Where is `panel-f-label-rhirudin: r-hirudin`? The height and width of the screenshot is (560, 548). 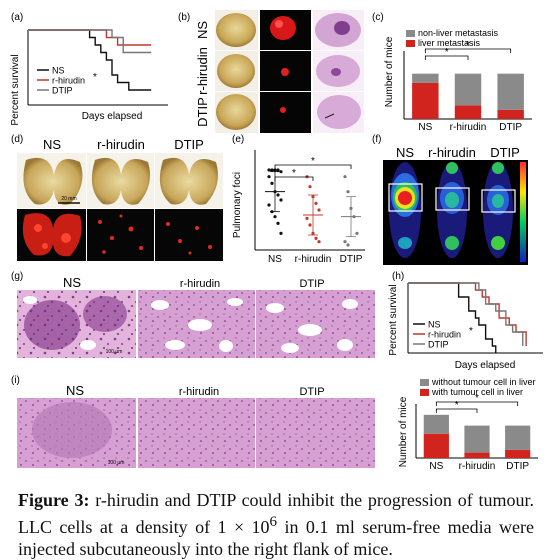
panel-f-label-rhirudin: r-hirudin is located at coordinates (452, 152).